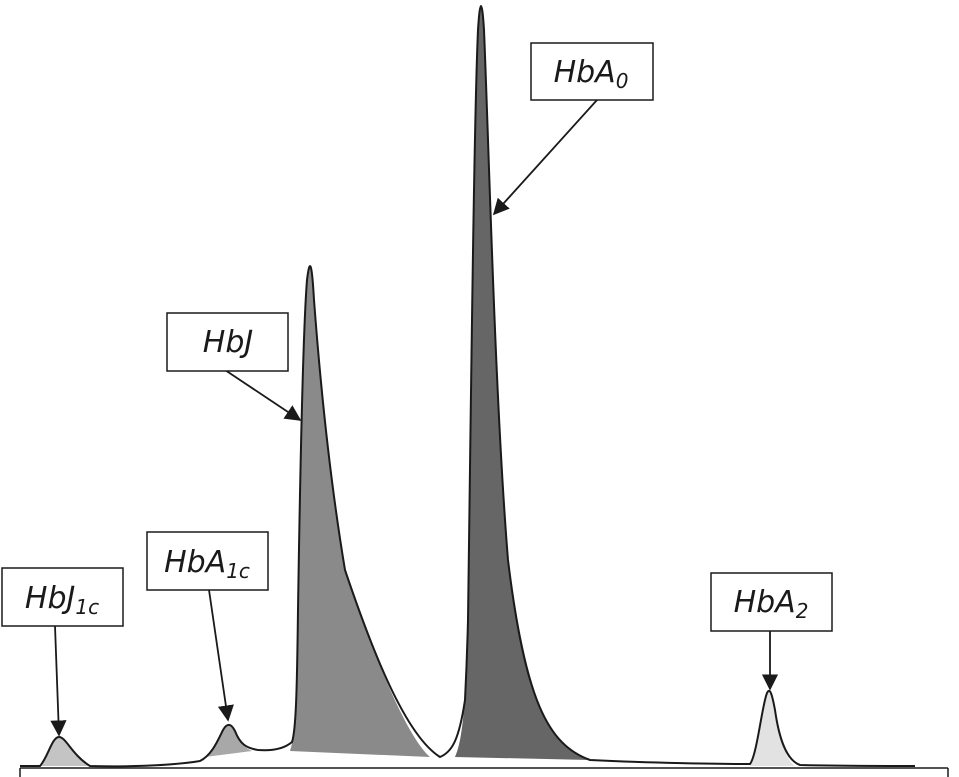 The image size is (959, 777). What do you see at coordinates (228, 740) in the screenshot?
I see `peak-area-hba1c` at bounding box center [228, 740].